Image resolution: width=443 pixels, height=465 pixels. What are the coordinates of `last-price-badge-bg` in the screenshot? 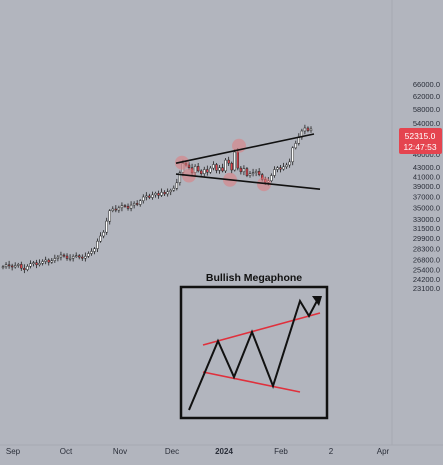 It's located at (420, 141).